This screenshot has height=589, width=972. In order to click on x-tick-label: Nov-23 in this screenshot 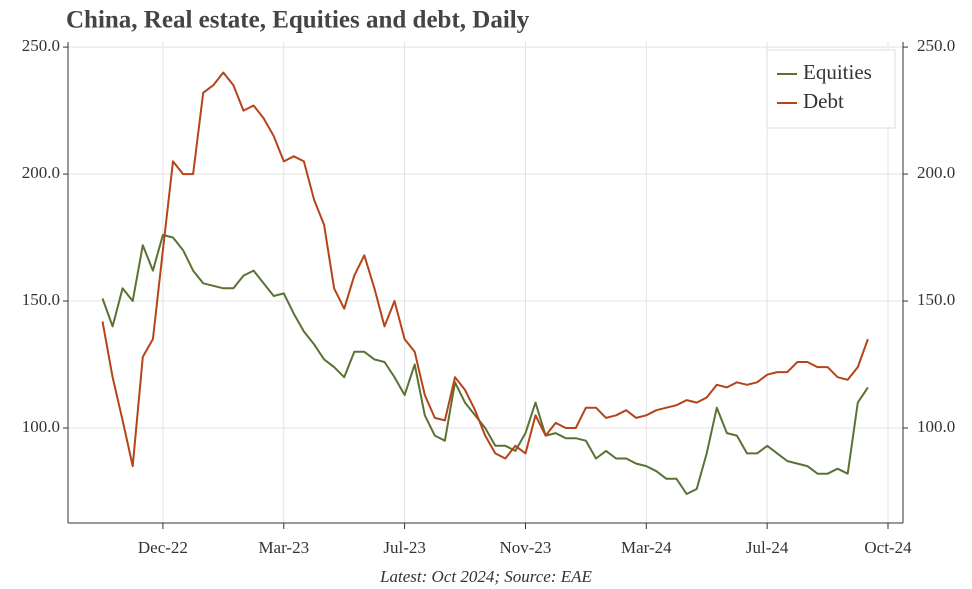, I will do `click(525, 547)`.